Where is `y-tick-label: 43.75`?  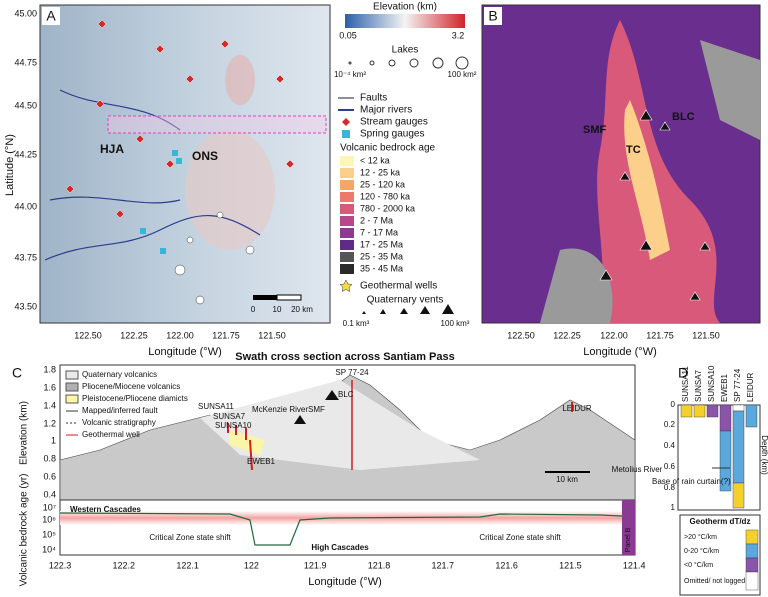 y-tick-label: 43.75 is located at coordinates (25, 257).